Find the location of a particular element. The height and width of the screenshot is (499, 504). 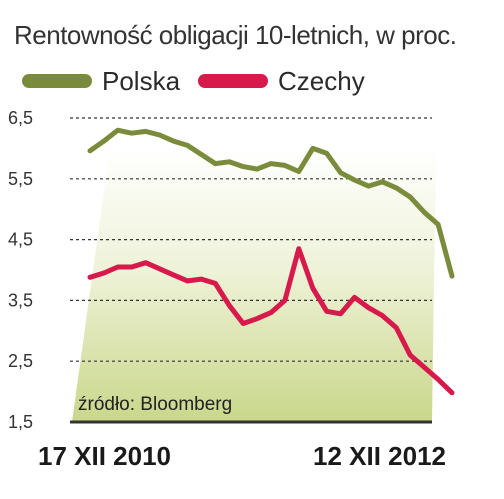

y-tick-label: 4,5 is located at coordinates (20, 240).